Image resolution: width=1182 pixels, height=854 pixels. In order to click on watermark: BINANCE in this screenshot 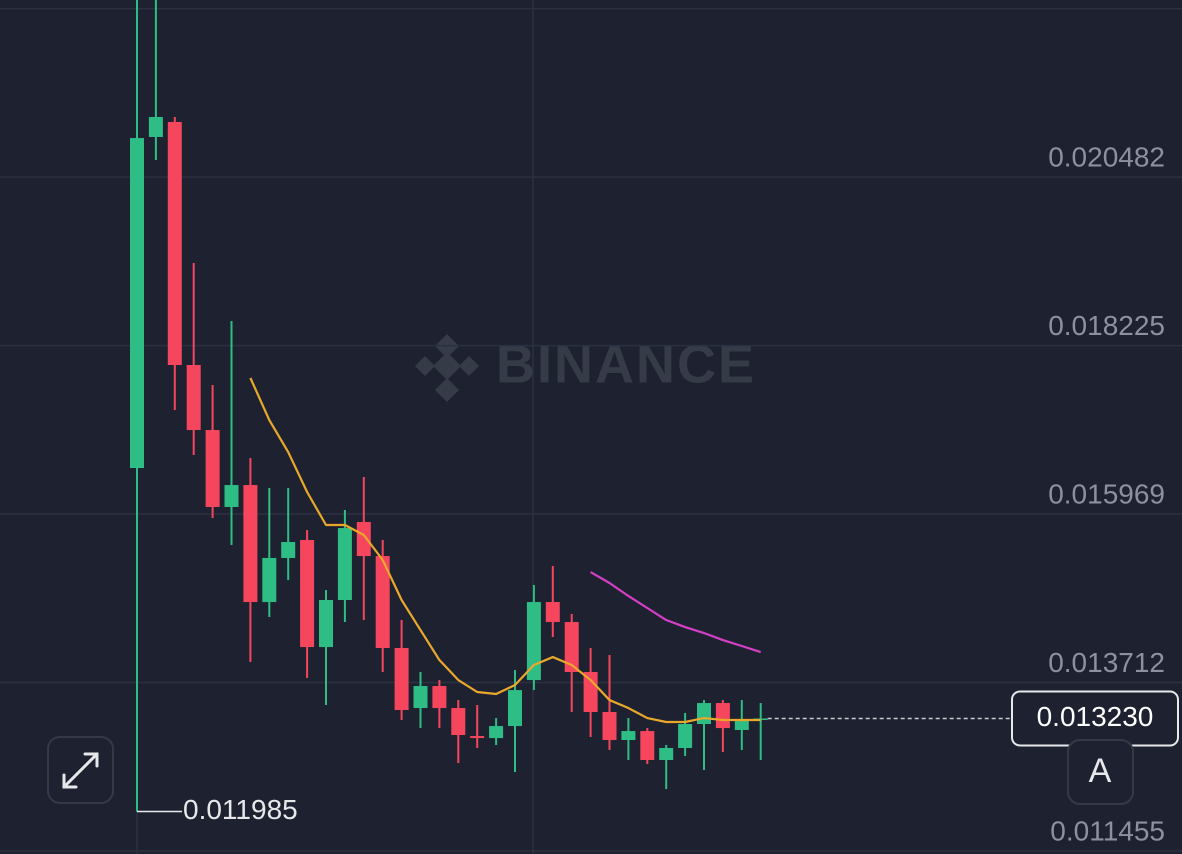, I will do `click(626, 364)`.